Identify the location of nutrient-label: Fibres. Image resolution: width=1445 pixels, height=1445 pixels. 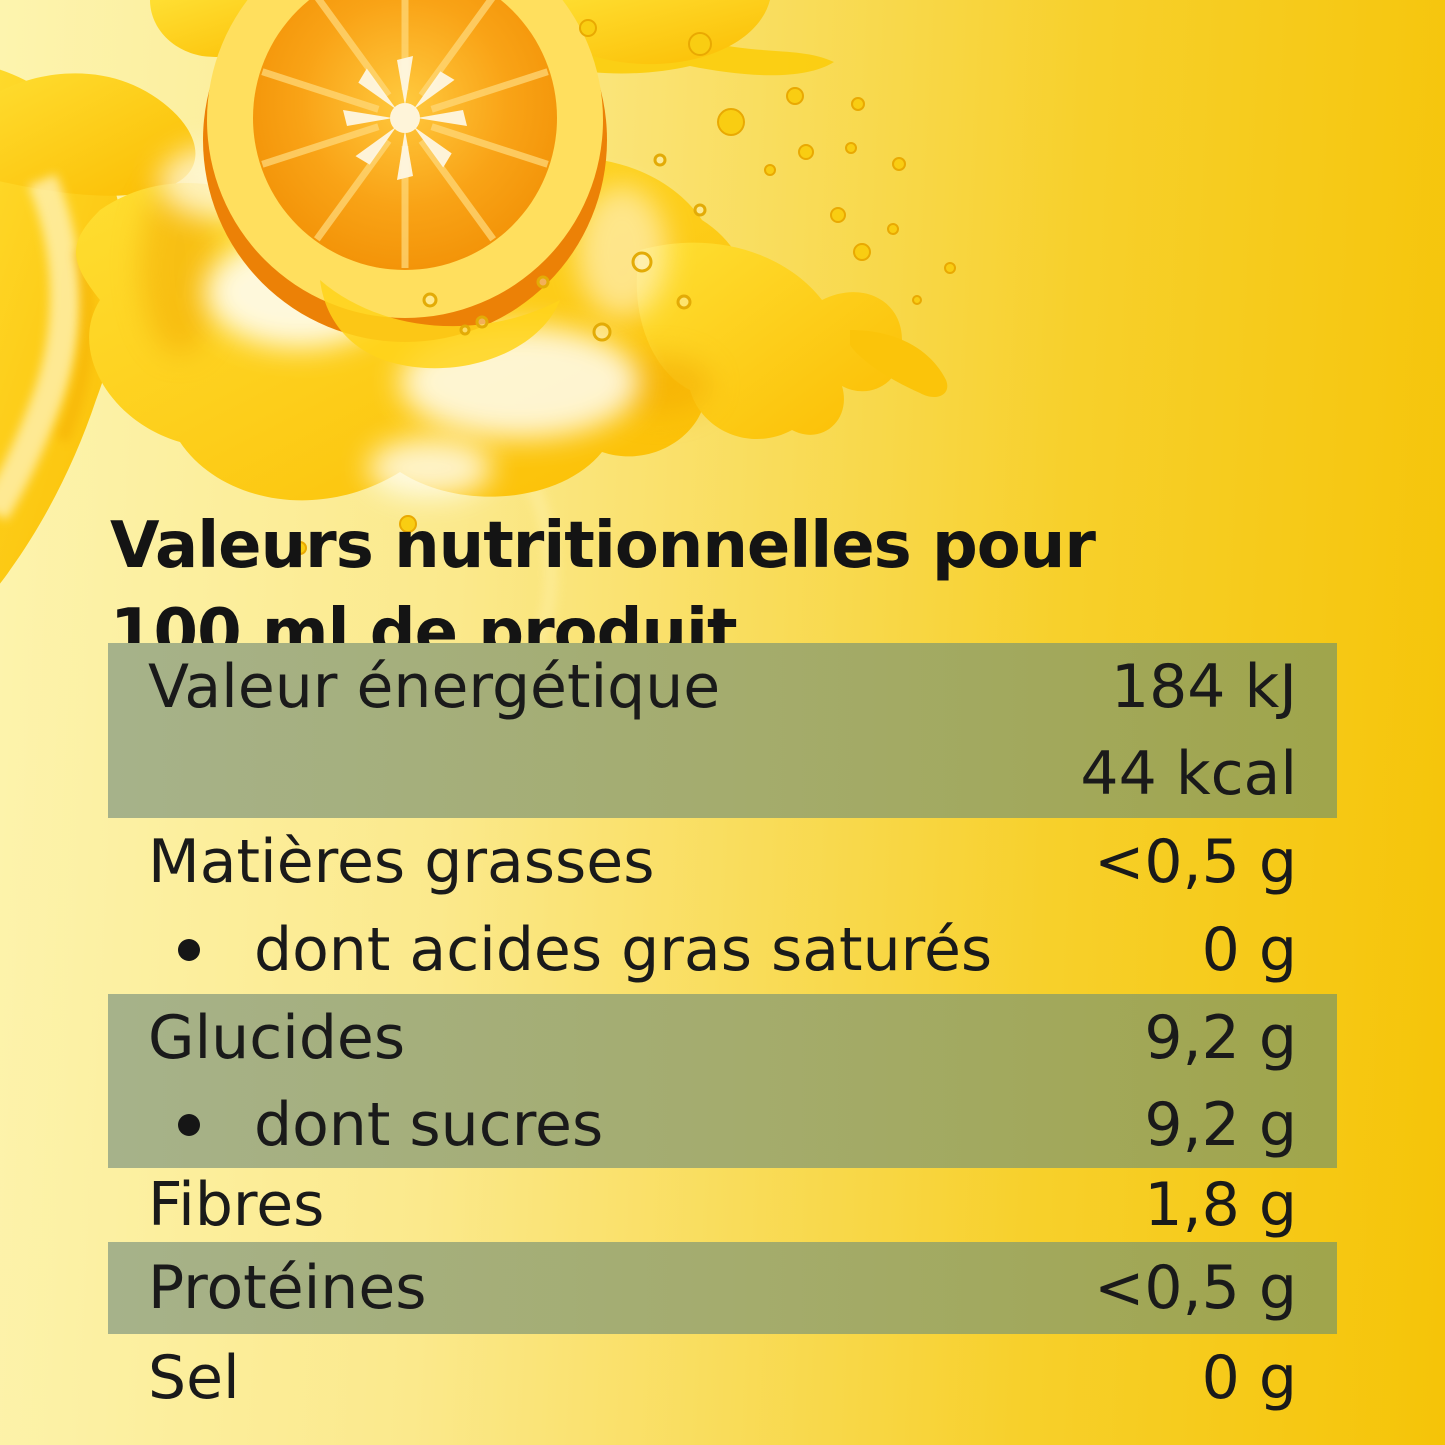
(236, 1205).